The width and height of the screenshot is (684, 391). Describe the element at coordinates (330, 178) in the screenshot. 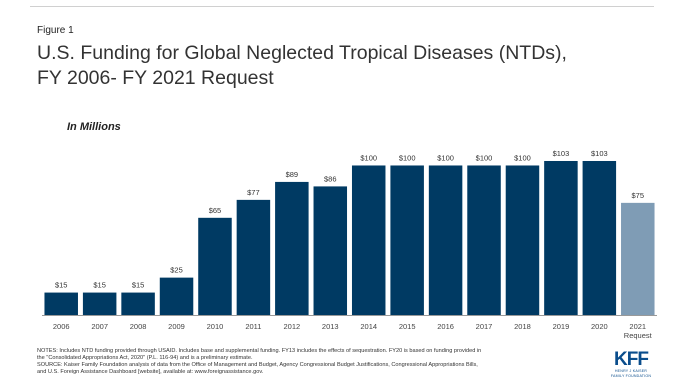

I see `value-label: $86` at that location.